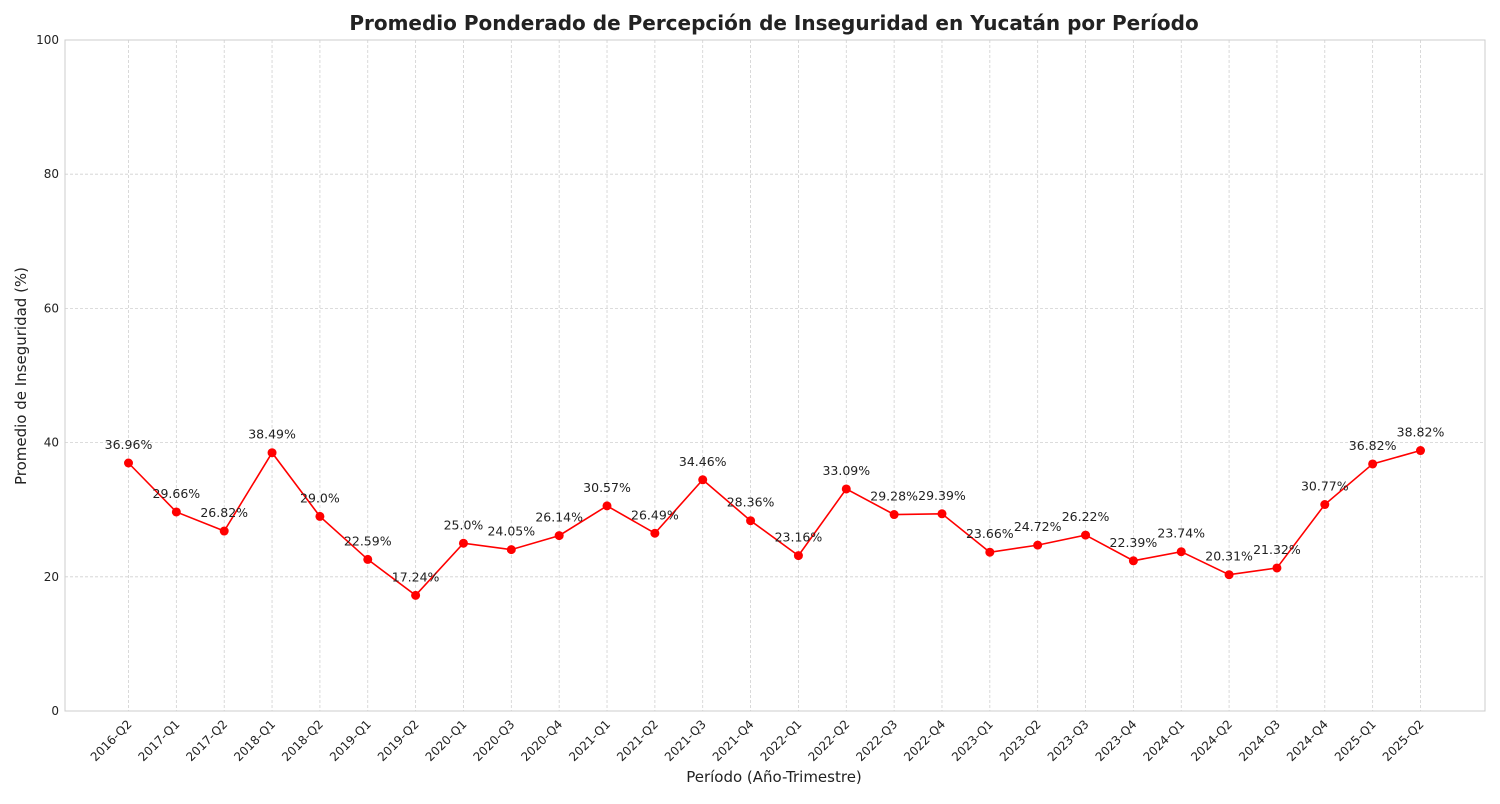 The height and width of the screenshot is (804, 1500). Describe the element at coordinates (1355, 740) in the screenshot. I see `x-tick-label: 2025-Q1` at that location.